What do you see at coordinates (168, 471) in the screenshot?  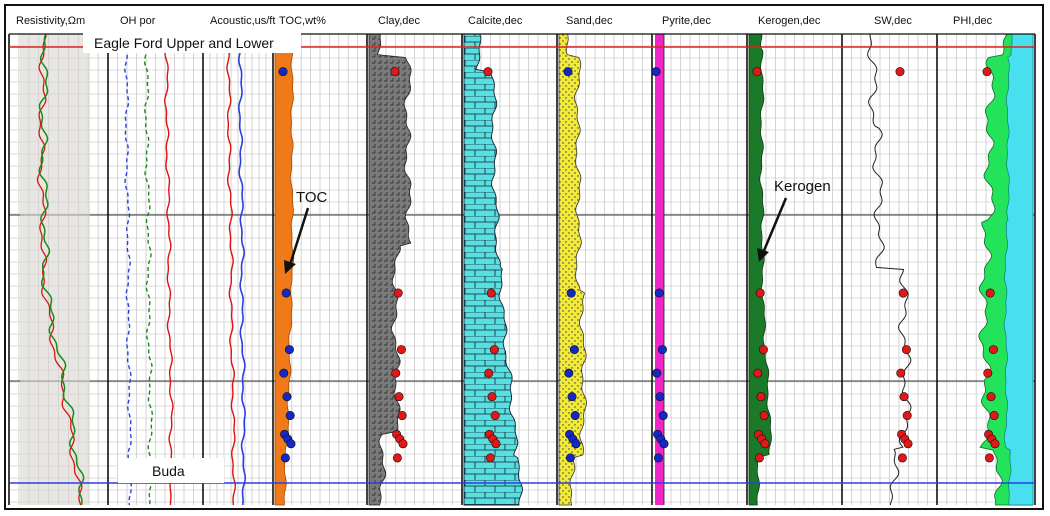 I see `formation-base-label: Buda` at bounding box center [168, 471].